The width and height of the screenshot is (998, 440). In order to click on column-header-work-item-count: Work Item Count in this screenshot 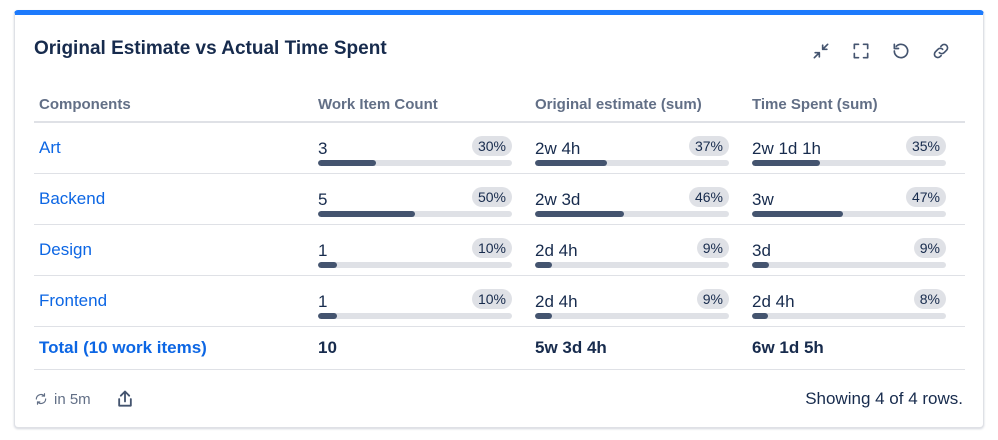, I will do `click(421, 105)`.